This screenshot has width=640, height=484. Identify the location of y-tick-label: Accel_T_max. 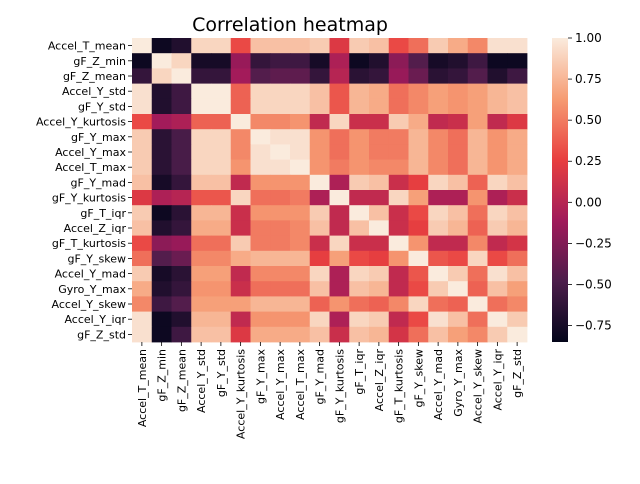
(90, 167).